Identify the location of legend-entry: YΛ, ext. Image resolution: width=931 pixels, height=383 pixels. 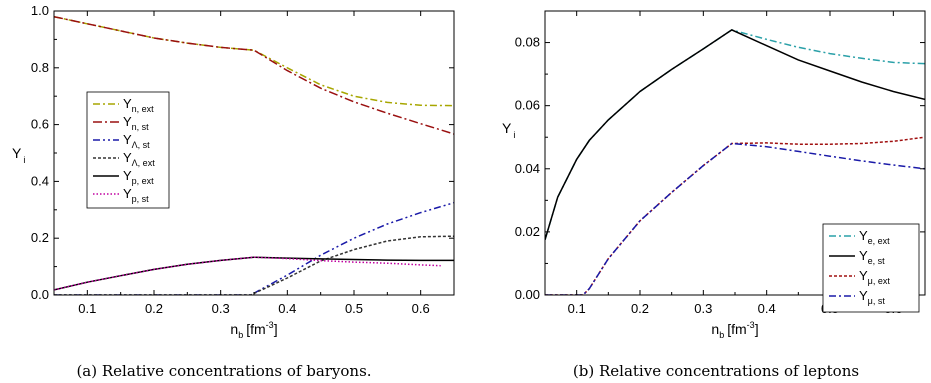
(139, 159).